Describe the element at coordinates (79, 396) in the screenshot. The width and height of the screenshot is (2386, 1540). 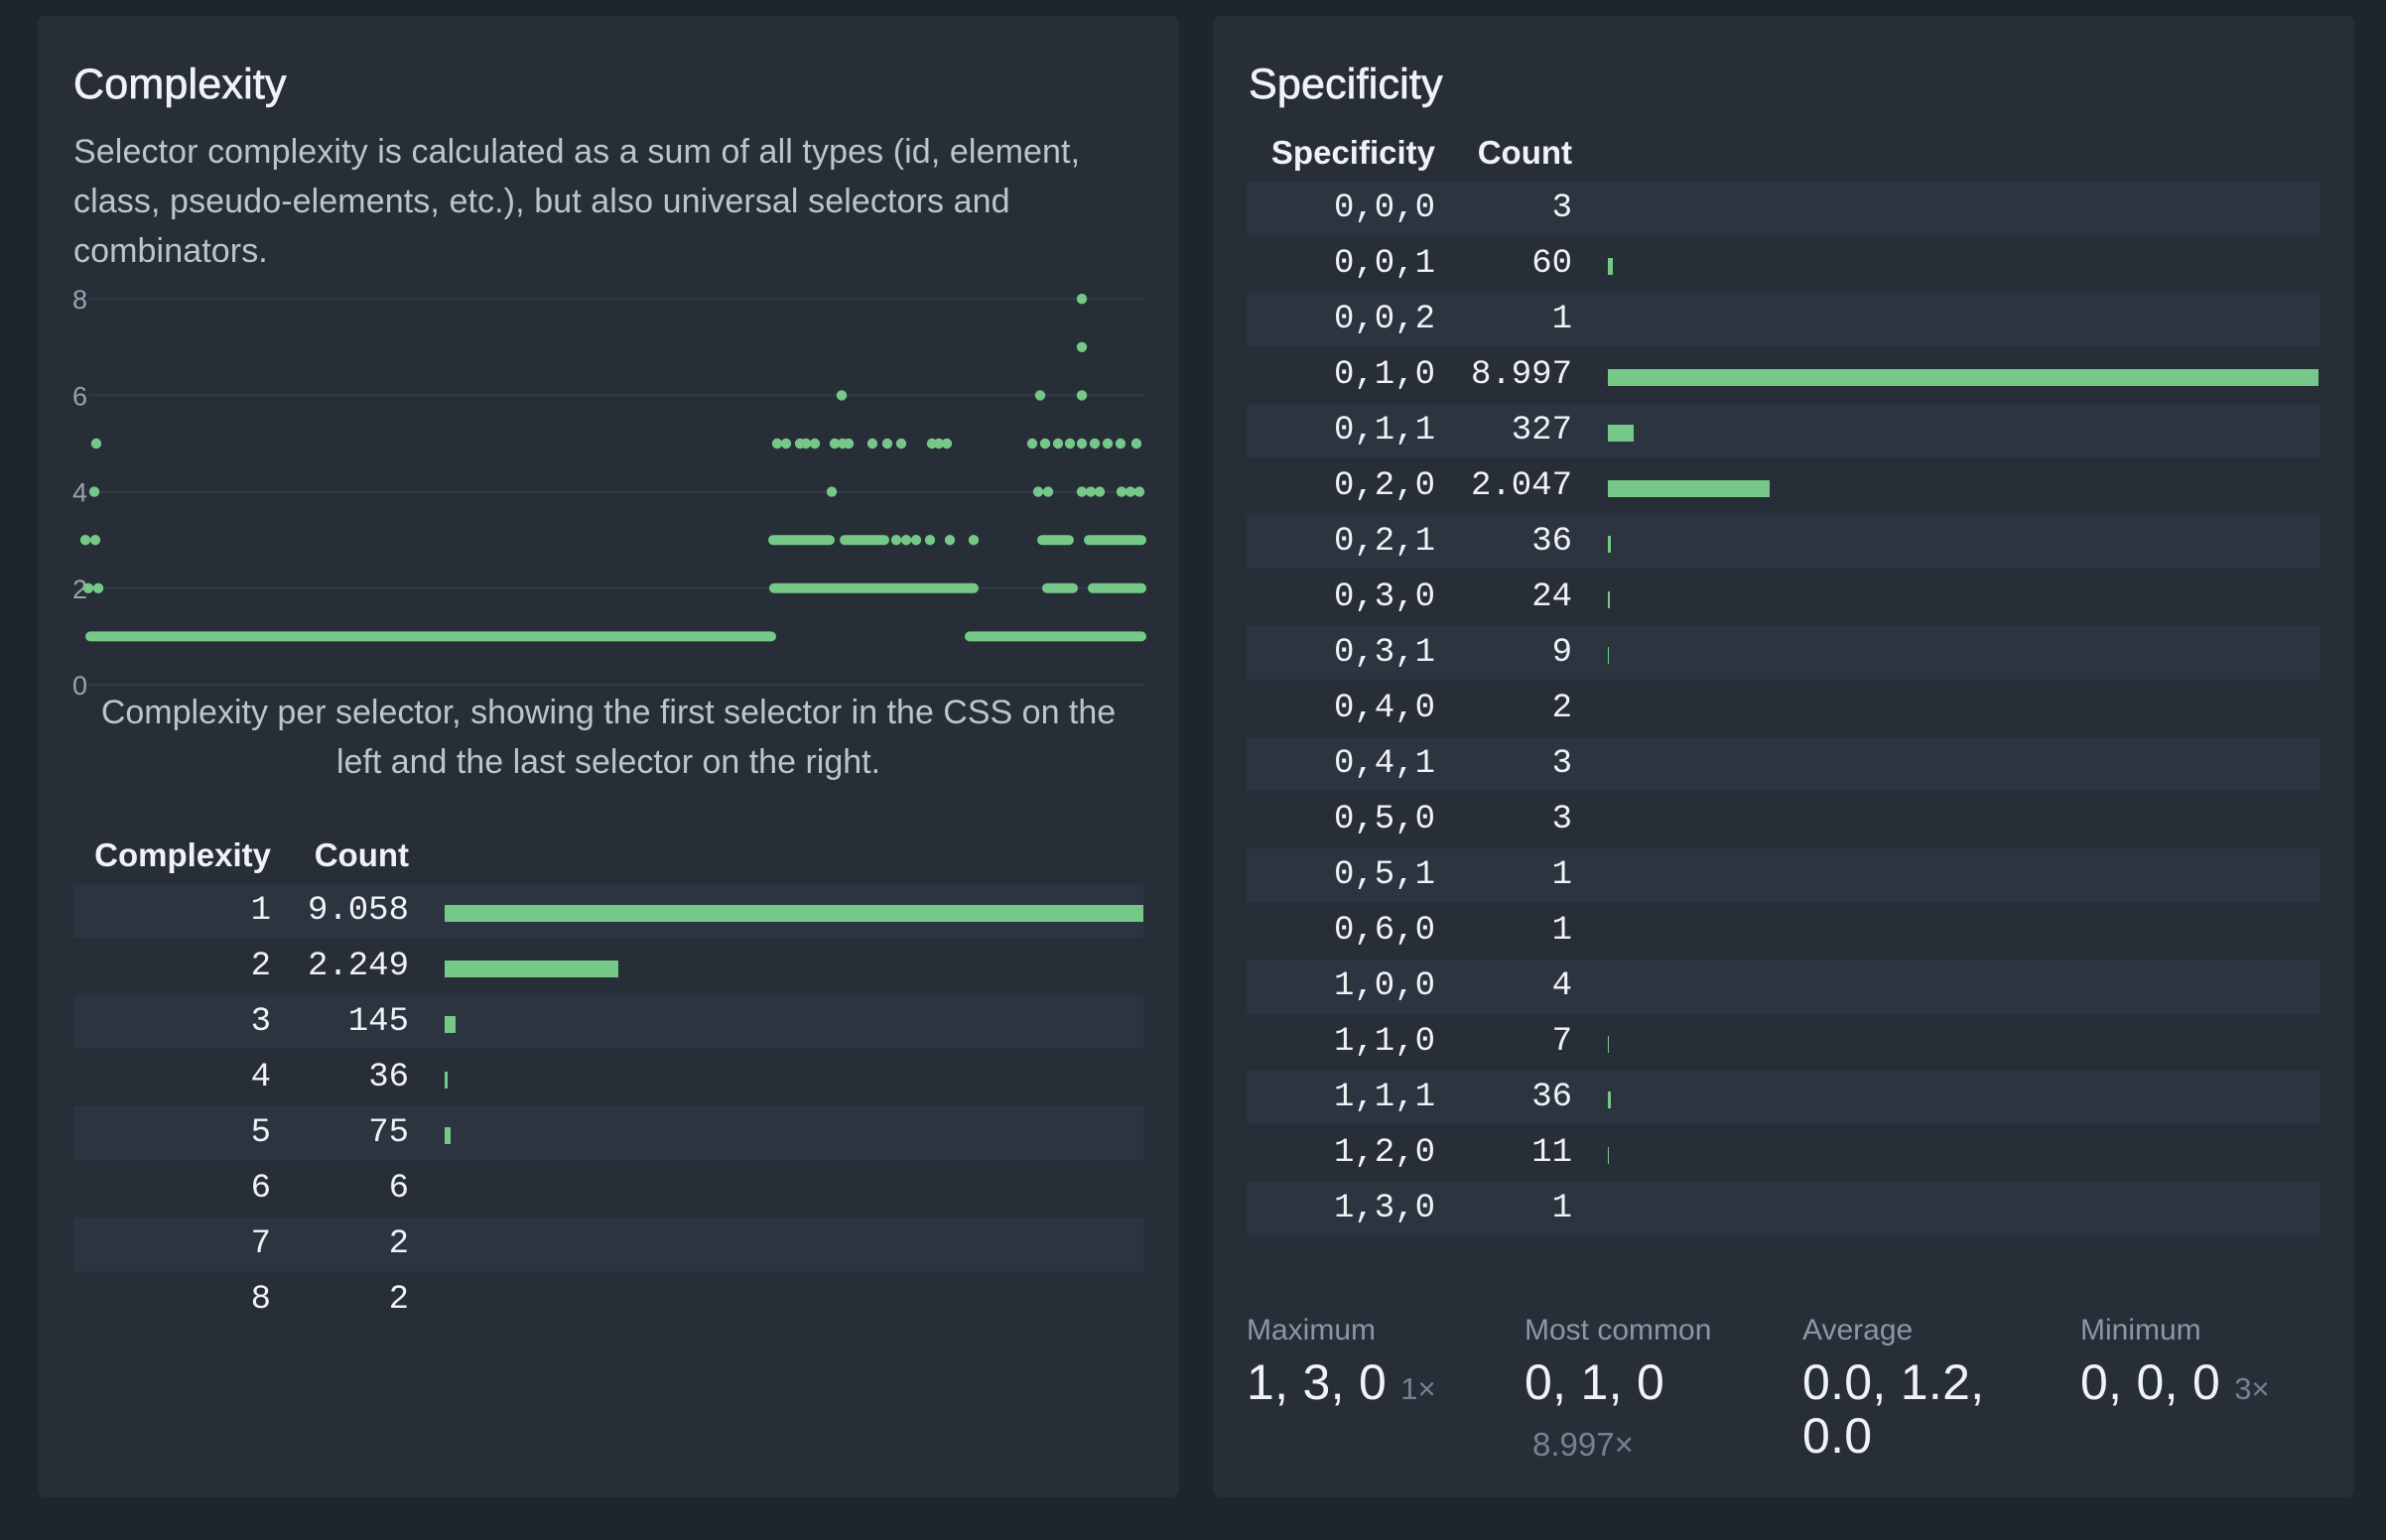
I see `svg-text: 6` at that location.